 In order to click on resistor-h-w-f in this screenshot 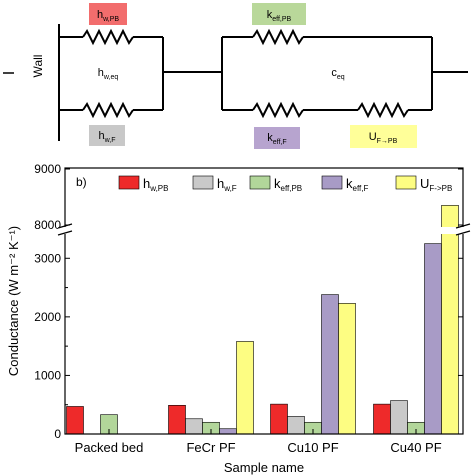, I will do `click(108, 110)`.